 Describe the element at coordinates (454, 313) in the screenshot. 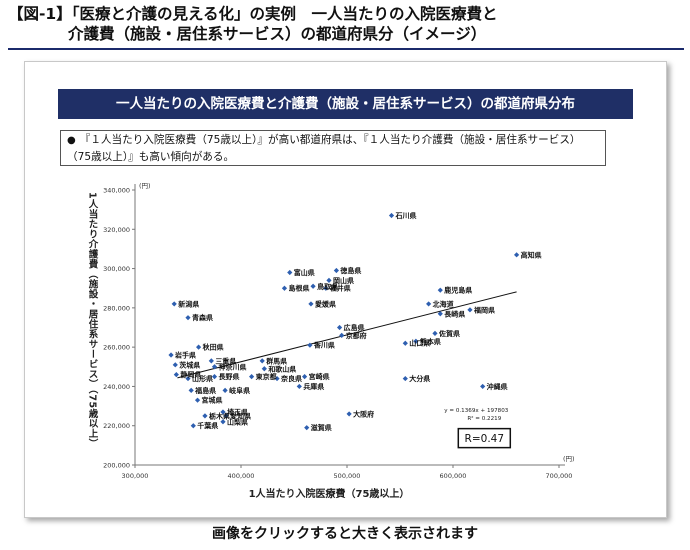

I see `data-point-label: 長崎県` at that location.